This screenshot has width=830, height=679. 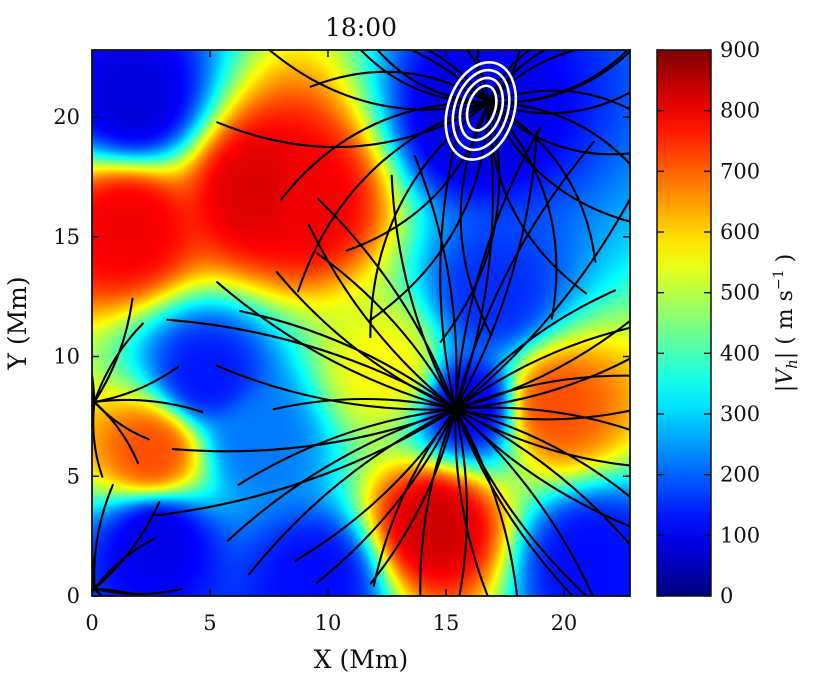 I want to click on colorbar-tick-label: 300, so click(x=740, y=414).